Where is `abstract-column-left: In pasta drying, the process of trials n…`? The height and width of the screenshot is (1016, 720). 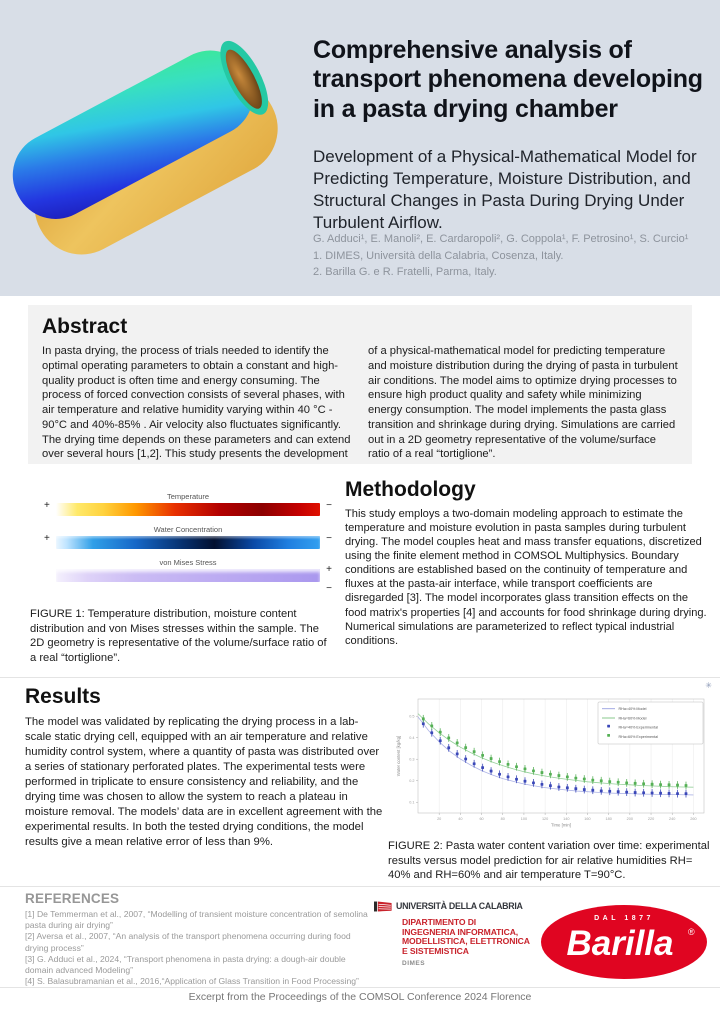
abstract-column-left: In pasta drying, the process of trials n… is located at coordinates (196, 403).